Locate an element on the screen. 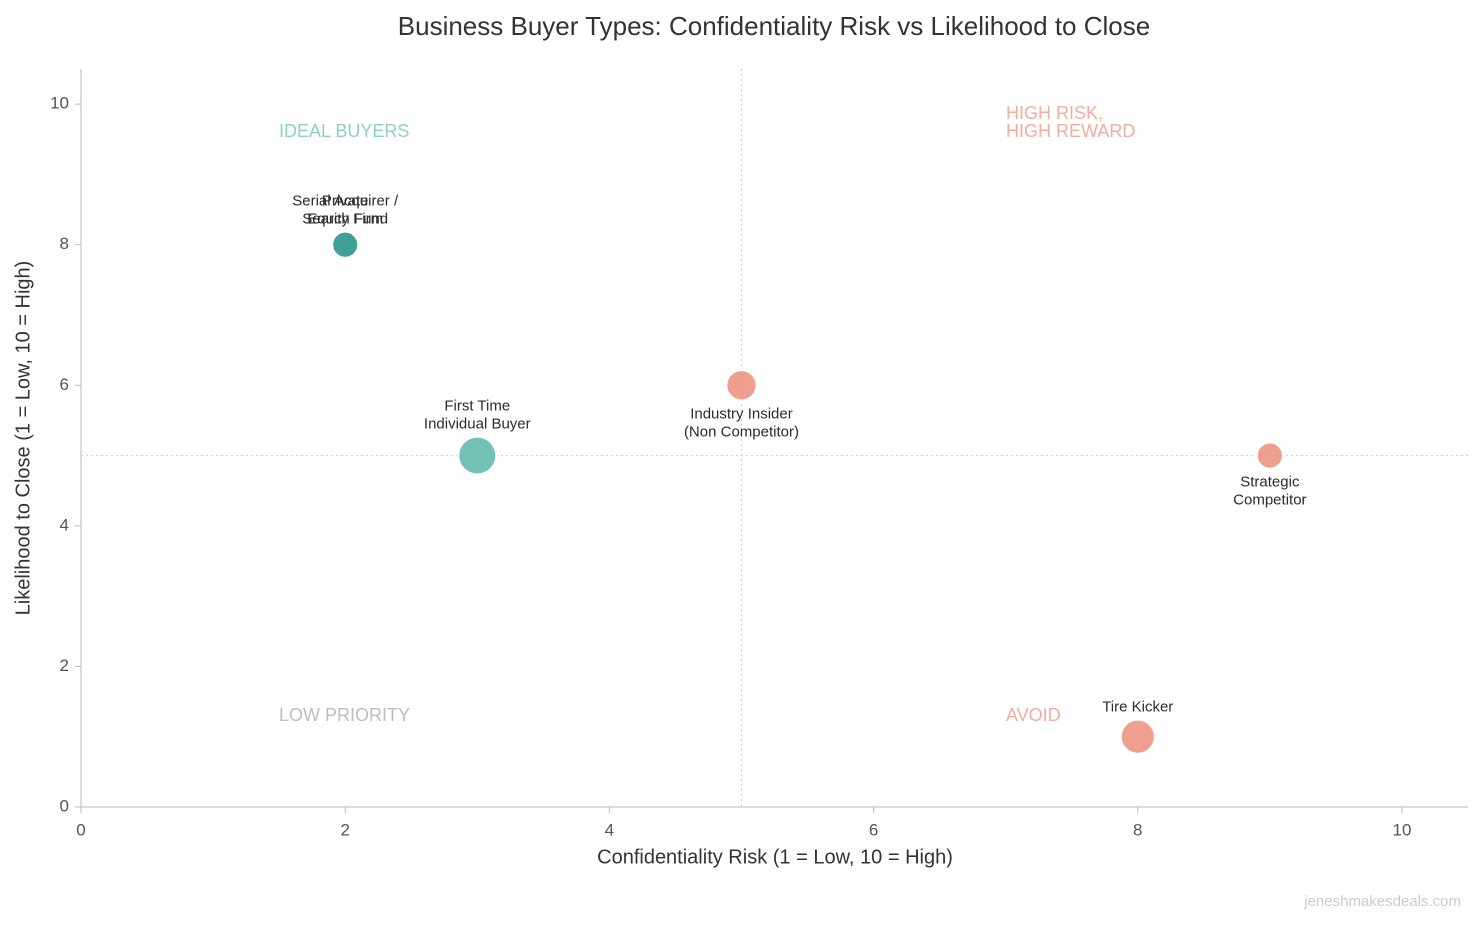 This screenshot has width=1483, height=925. point-label: First Time Individual Buyer is located at coordinates (477, 415).